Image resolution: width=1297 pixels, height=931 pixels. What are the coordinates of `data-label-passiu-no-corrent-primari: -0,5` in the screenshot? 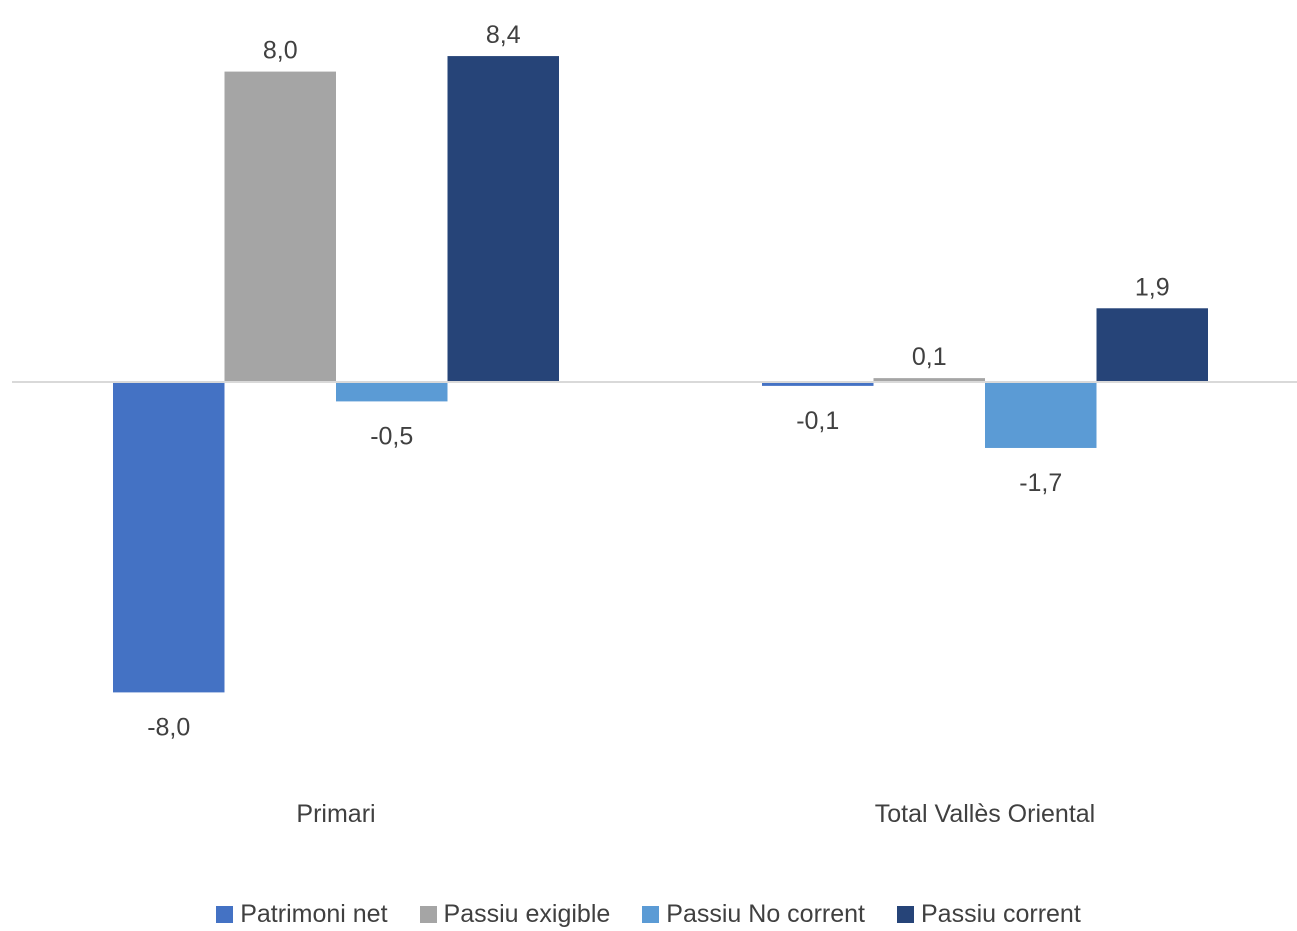 It's located at (391, 436).